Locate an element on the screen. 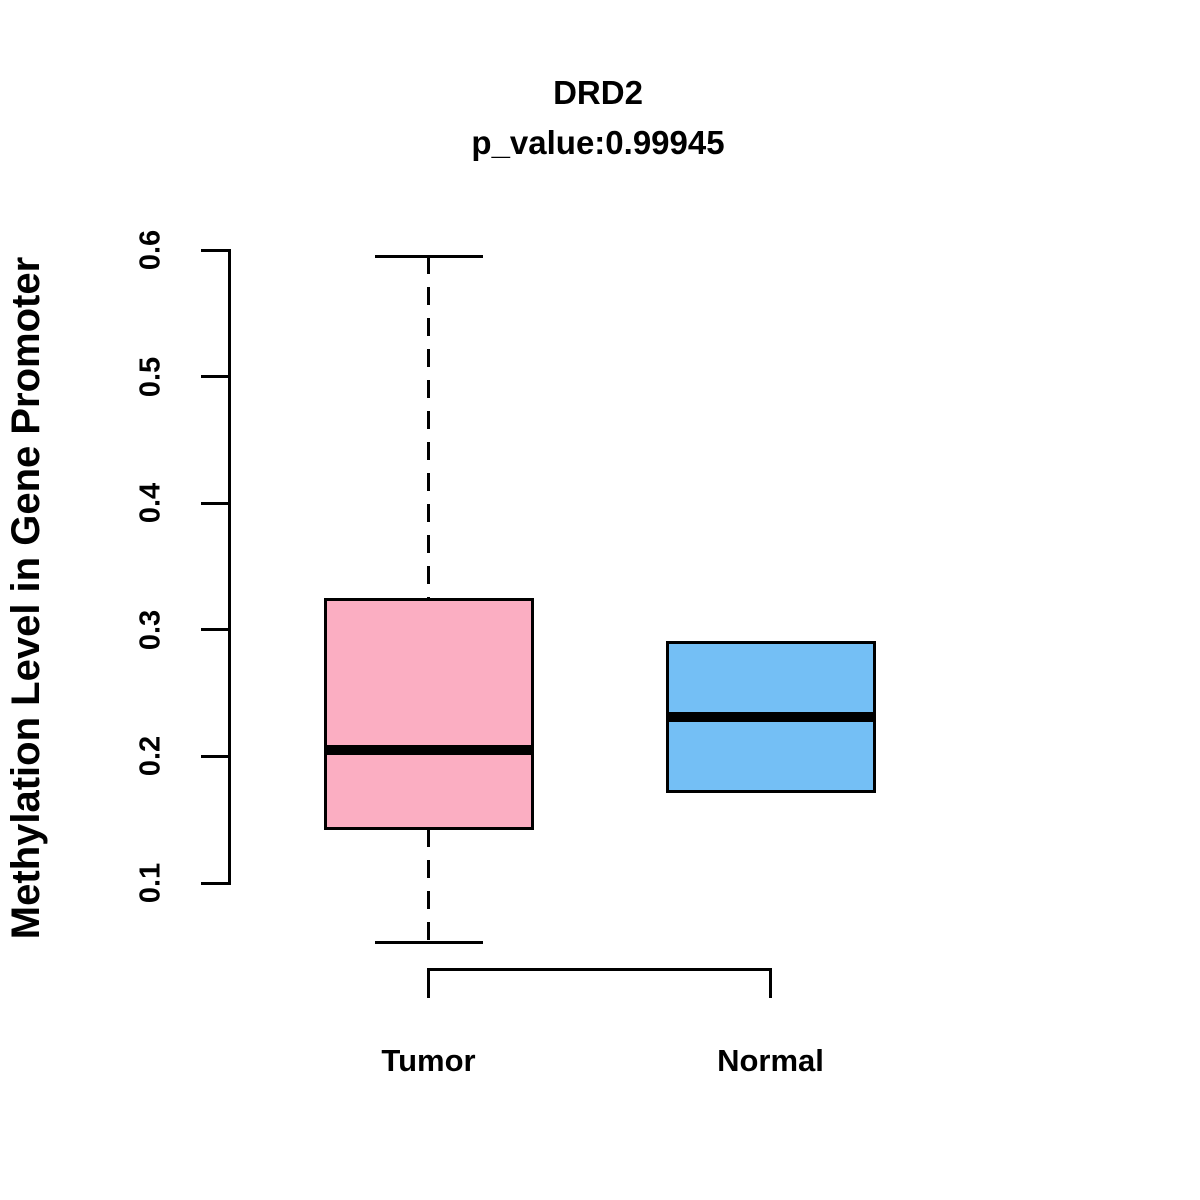  y-axis-tick-label: 0.1 is located at coordinates (150, 883).